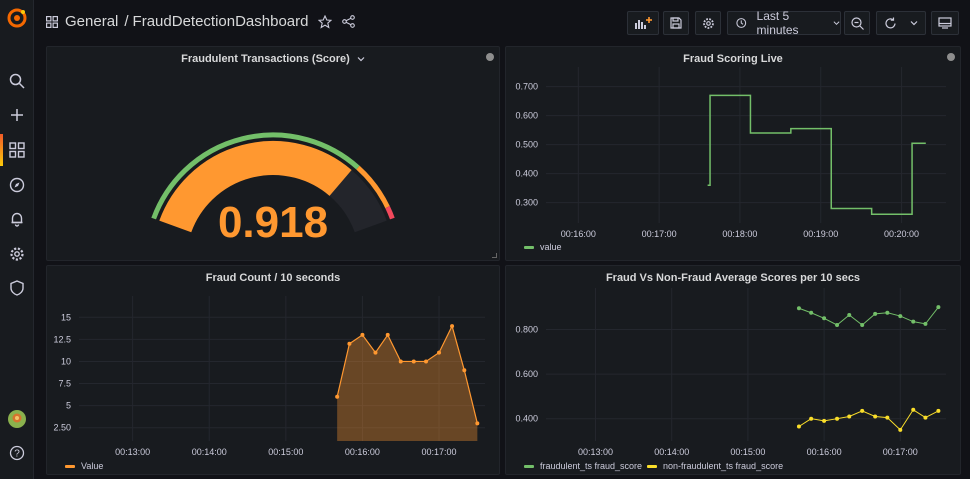 This screenshot has height=479, width=970. Describe the element at coordinates (52, 21) in the screenshot. I see `dashboard-grid-icon` at that location.